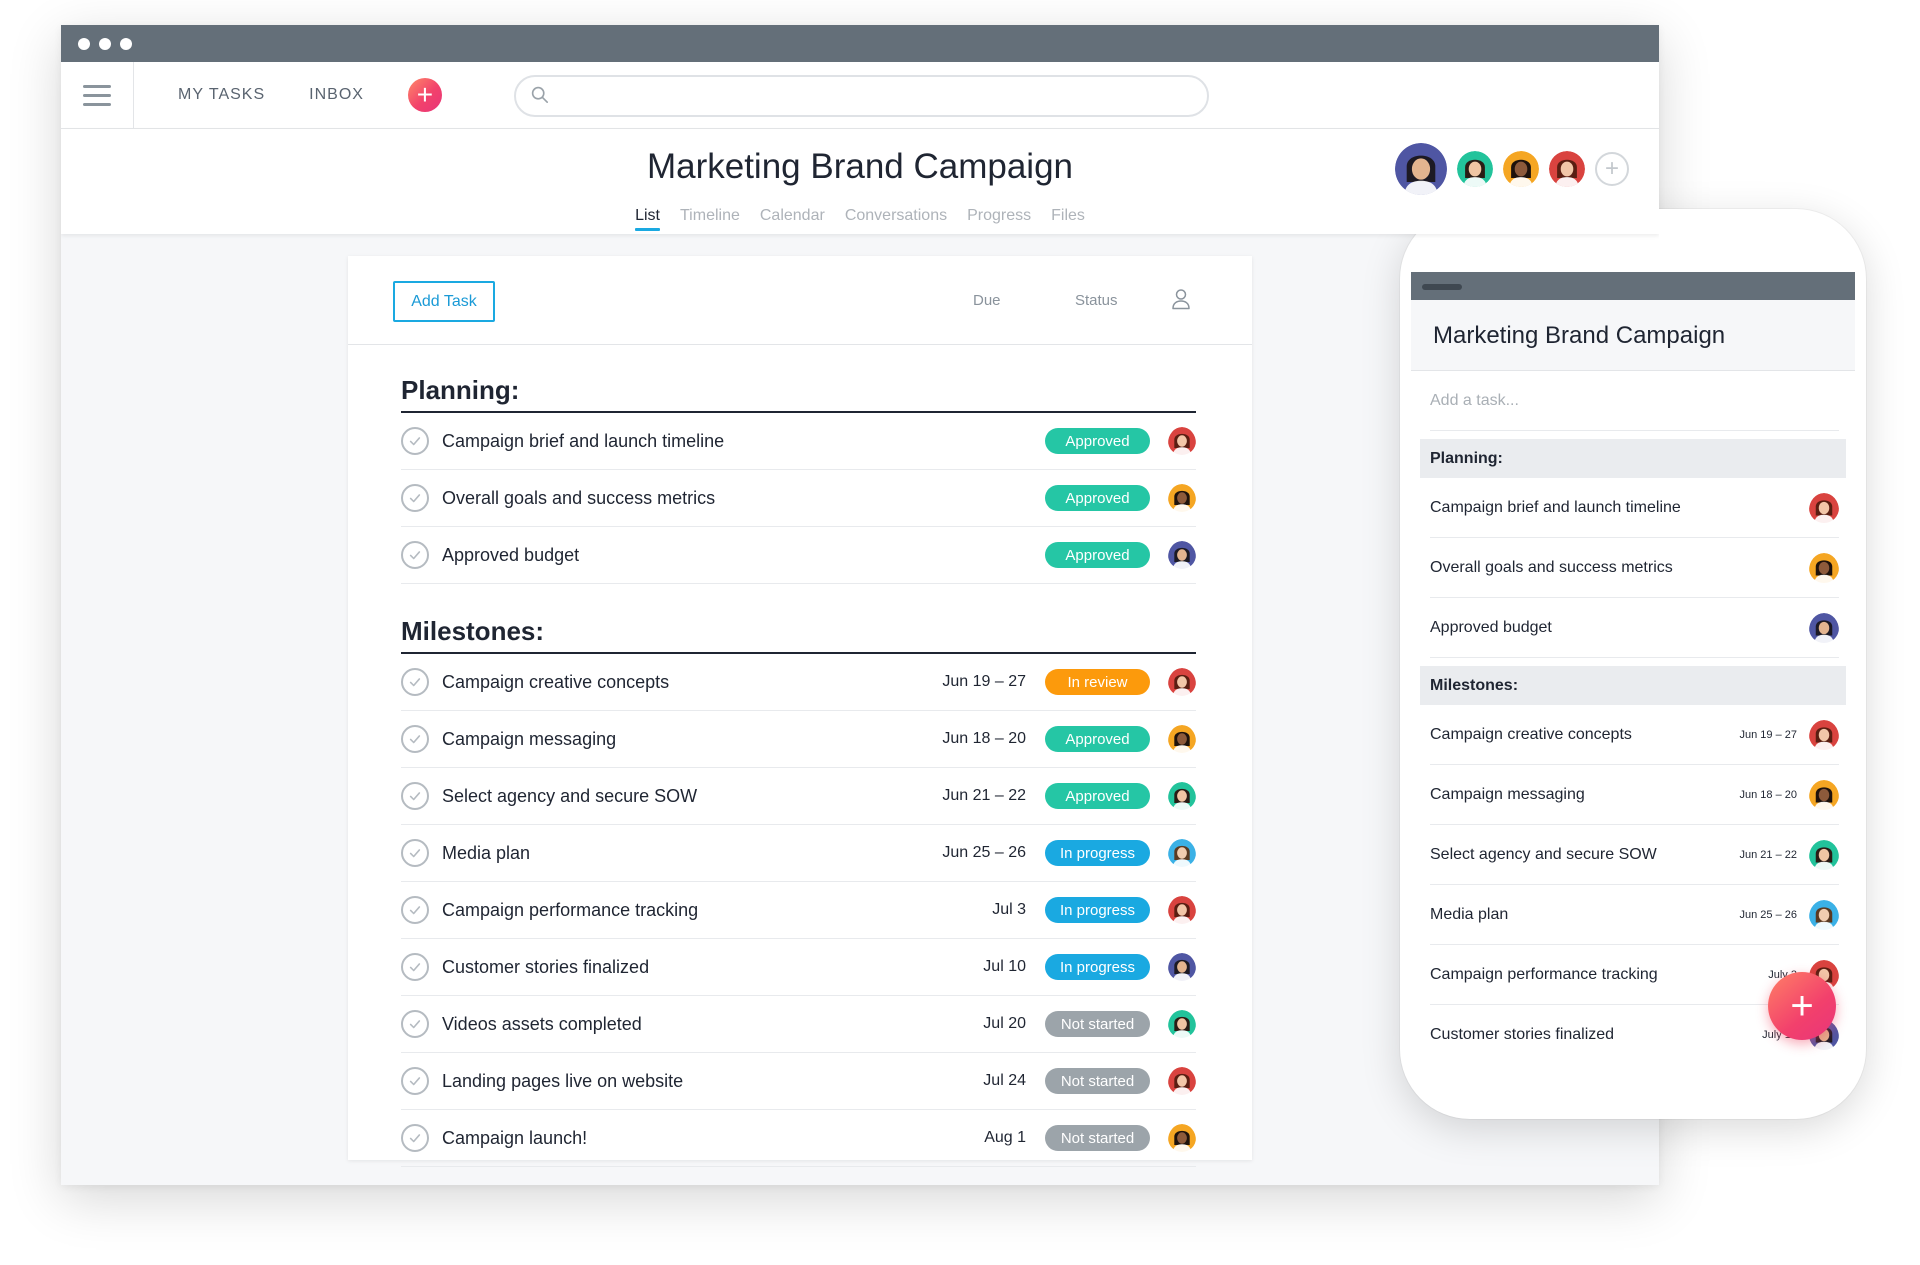 Image resolution: width=1920 pixels, height=1265 pixels. I want to click on phone-task-name: Campaign brief and launch timeline, so click(1555, 507).